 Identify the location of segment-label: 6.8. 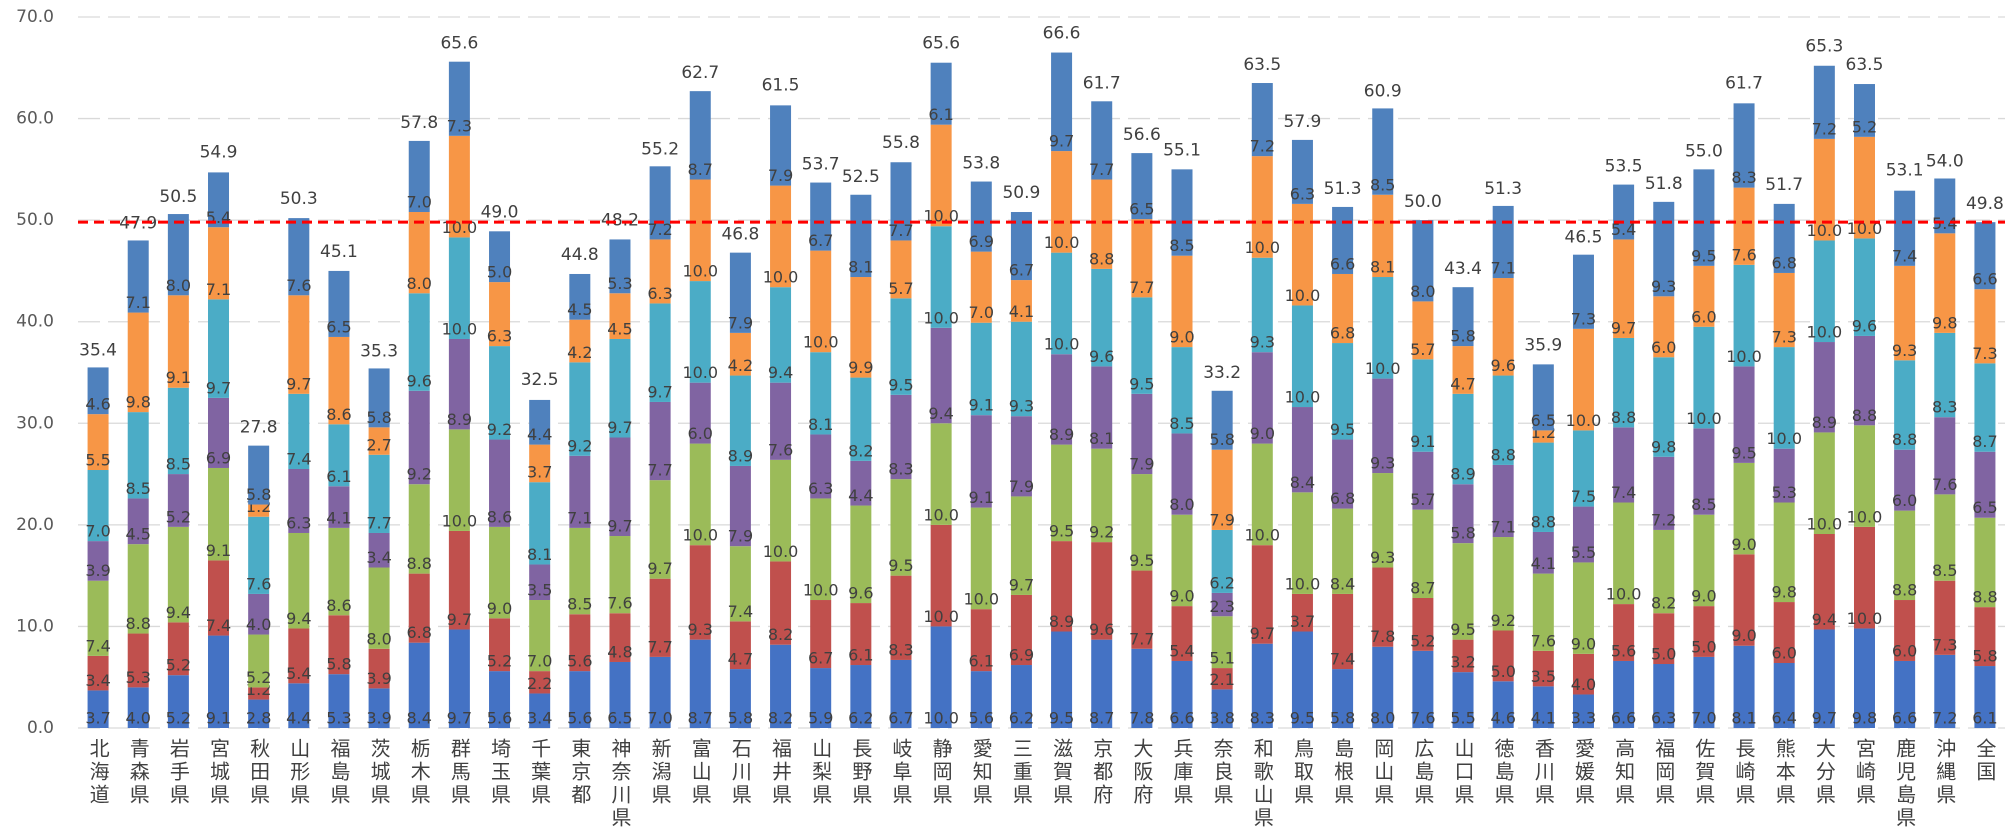
(1783, 262).